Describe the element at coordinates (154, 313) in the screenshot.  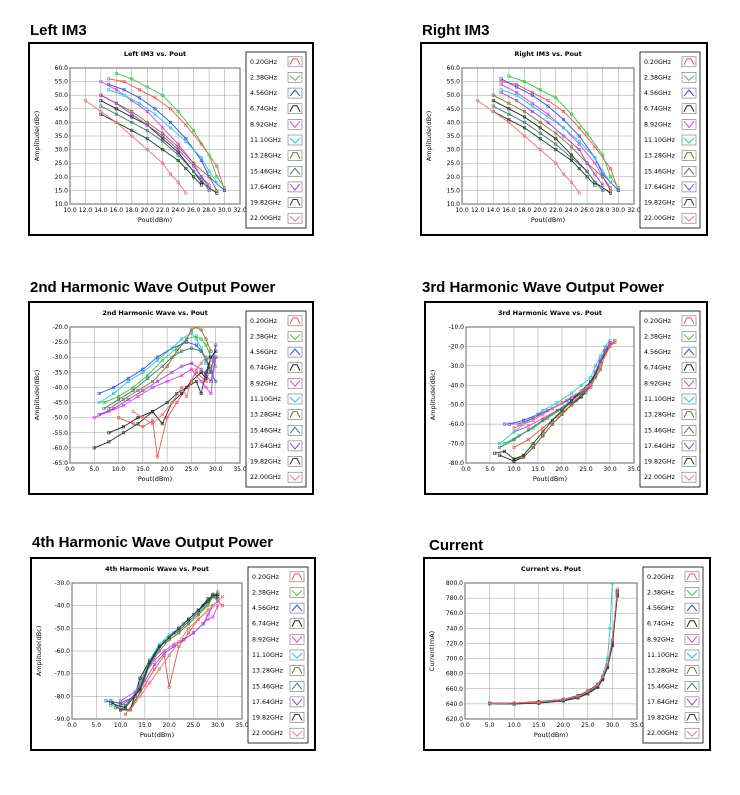
I see `chart-title: 2nd Harmonic Wave vs. Pout` at that location.